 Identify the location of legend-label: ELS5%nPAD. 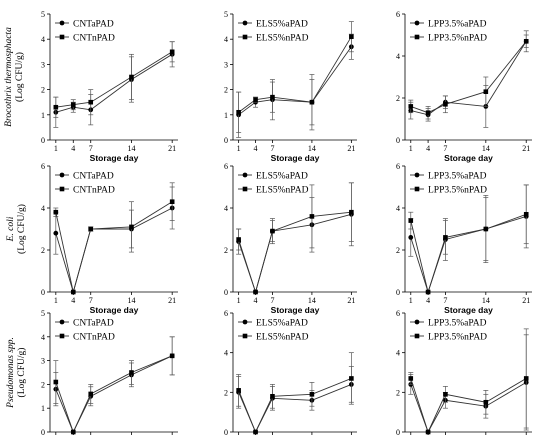
(282, 190).